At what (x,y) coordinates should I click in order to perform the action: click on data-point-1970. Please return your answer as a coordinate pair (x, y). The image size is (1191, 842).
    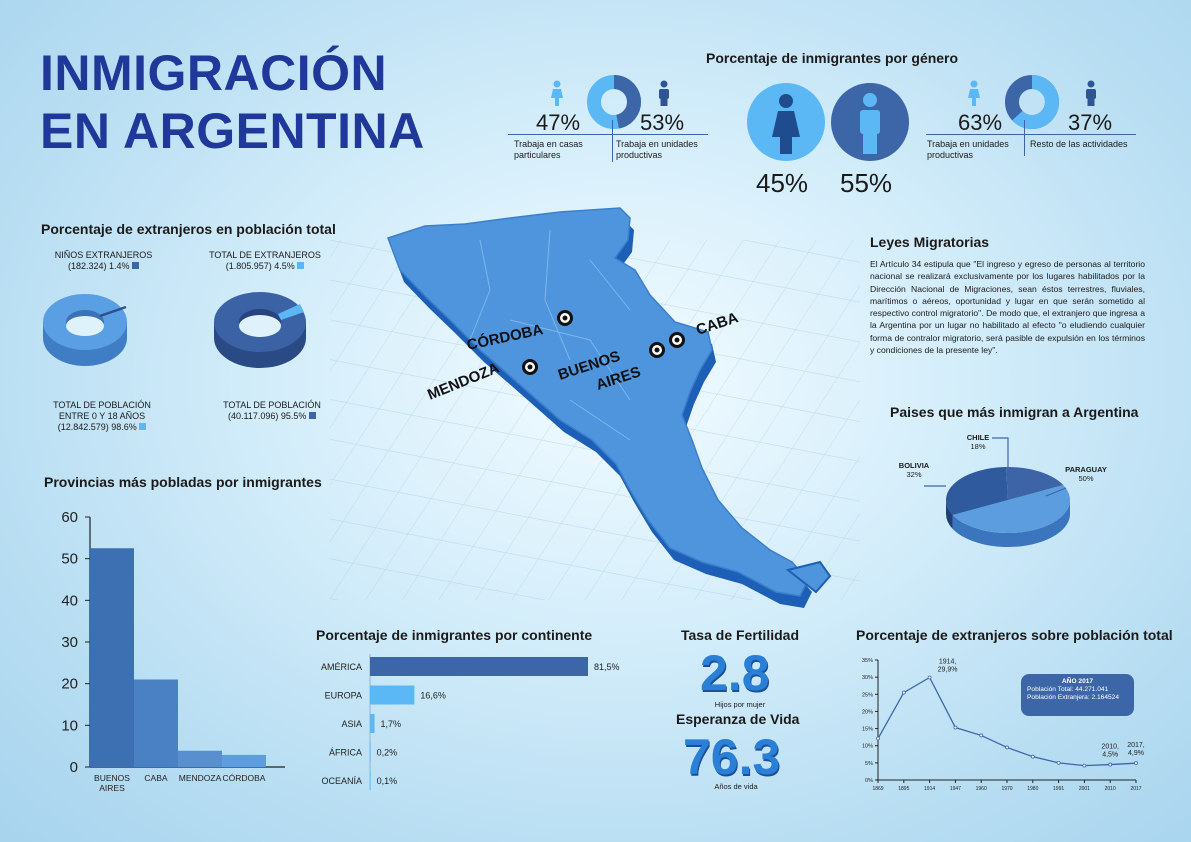
    Looking at the image, I should click on (1007, 747).